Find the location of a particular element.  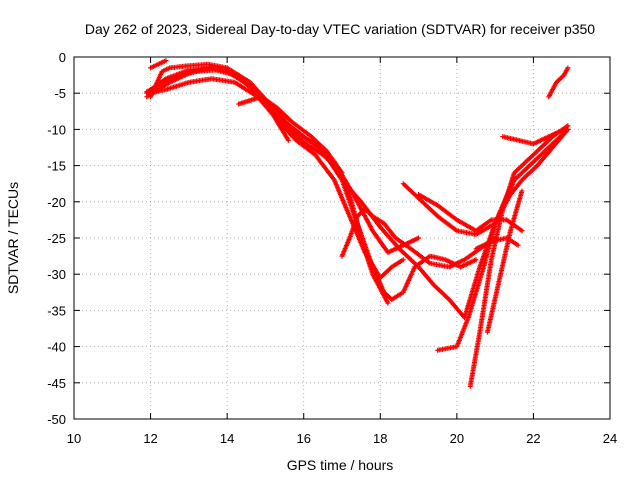

y-tick-label: -35 is located at coordinates (56, 310).